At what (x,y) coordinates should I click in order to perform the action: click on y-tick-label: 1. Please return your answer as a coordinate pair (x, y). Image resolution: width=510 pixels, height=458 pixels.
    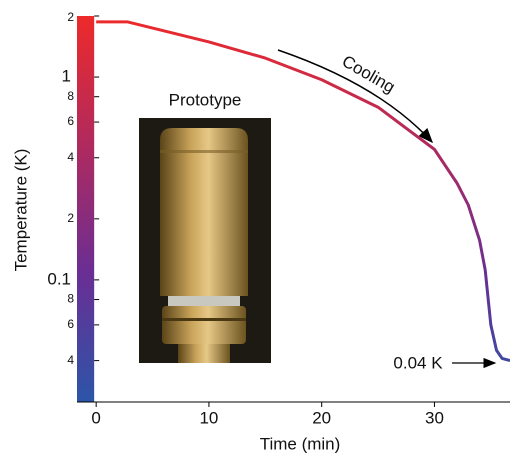
    Looking at the image, I should click on (66, 76).